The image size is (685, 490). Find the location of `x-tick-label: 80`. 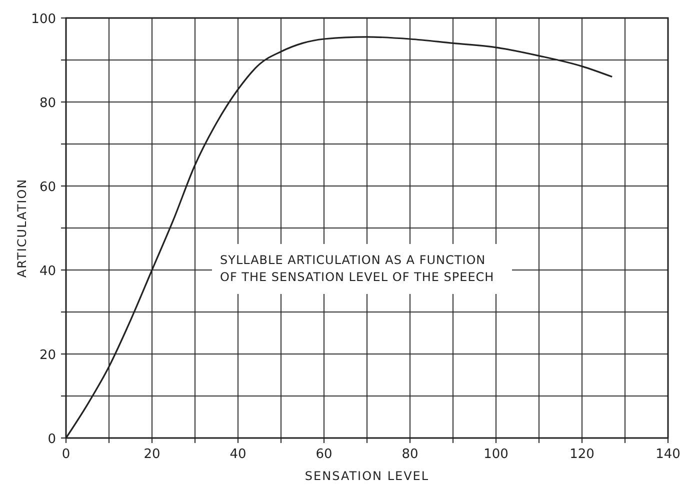

x-tick-label: 80 is located at coordinates (410, 454).